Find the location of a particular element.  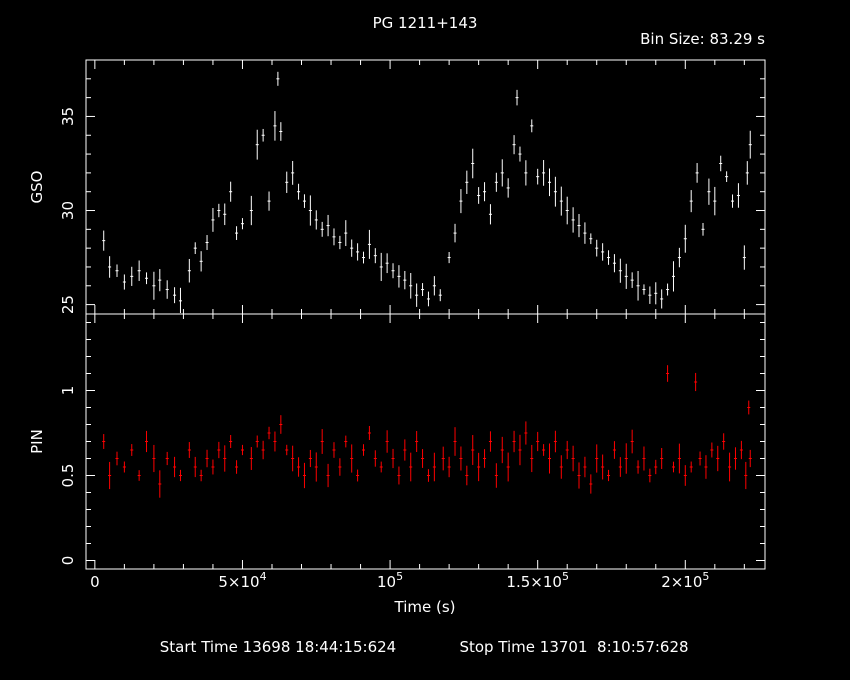

y-axis-label: GSO is located at coordinates (37, 187).